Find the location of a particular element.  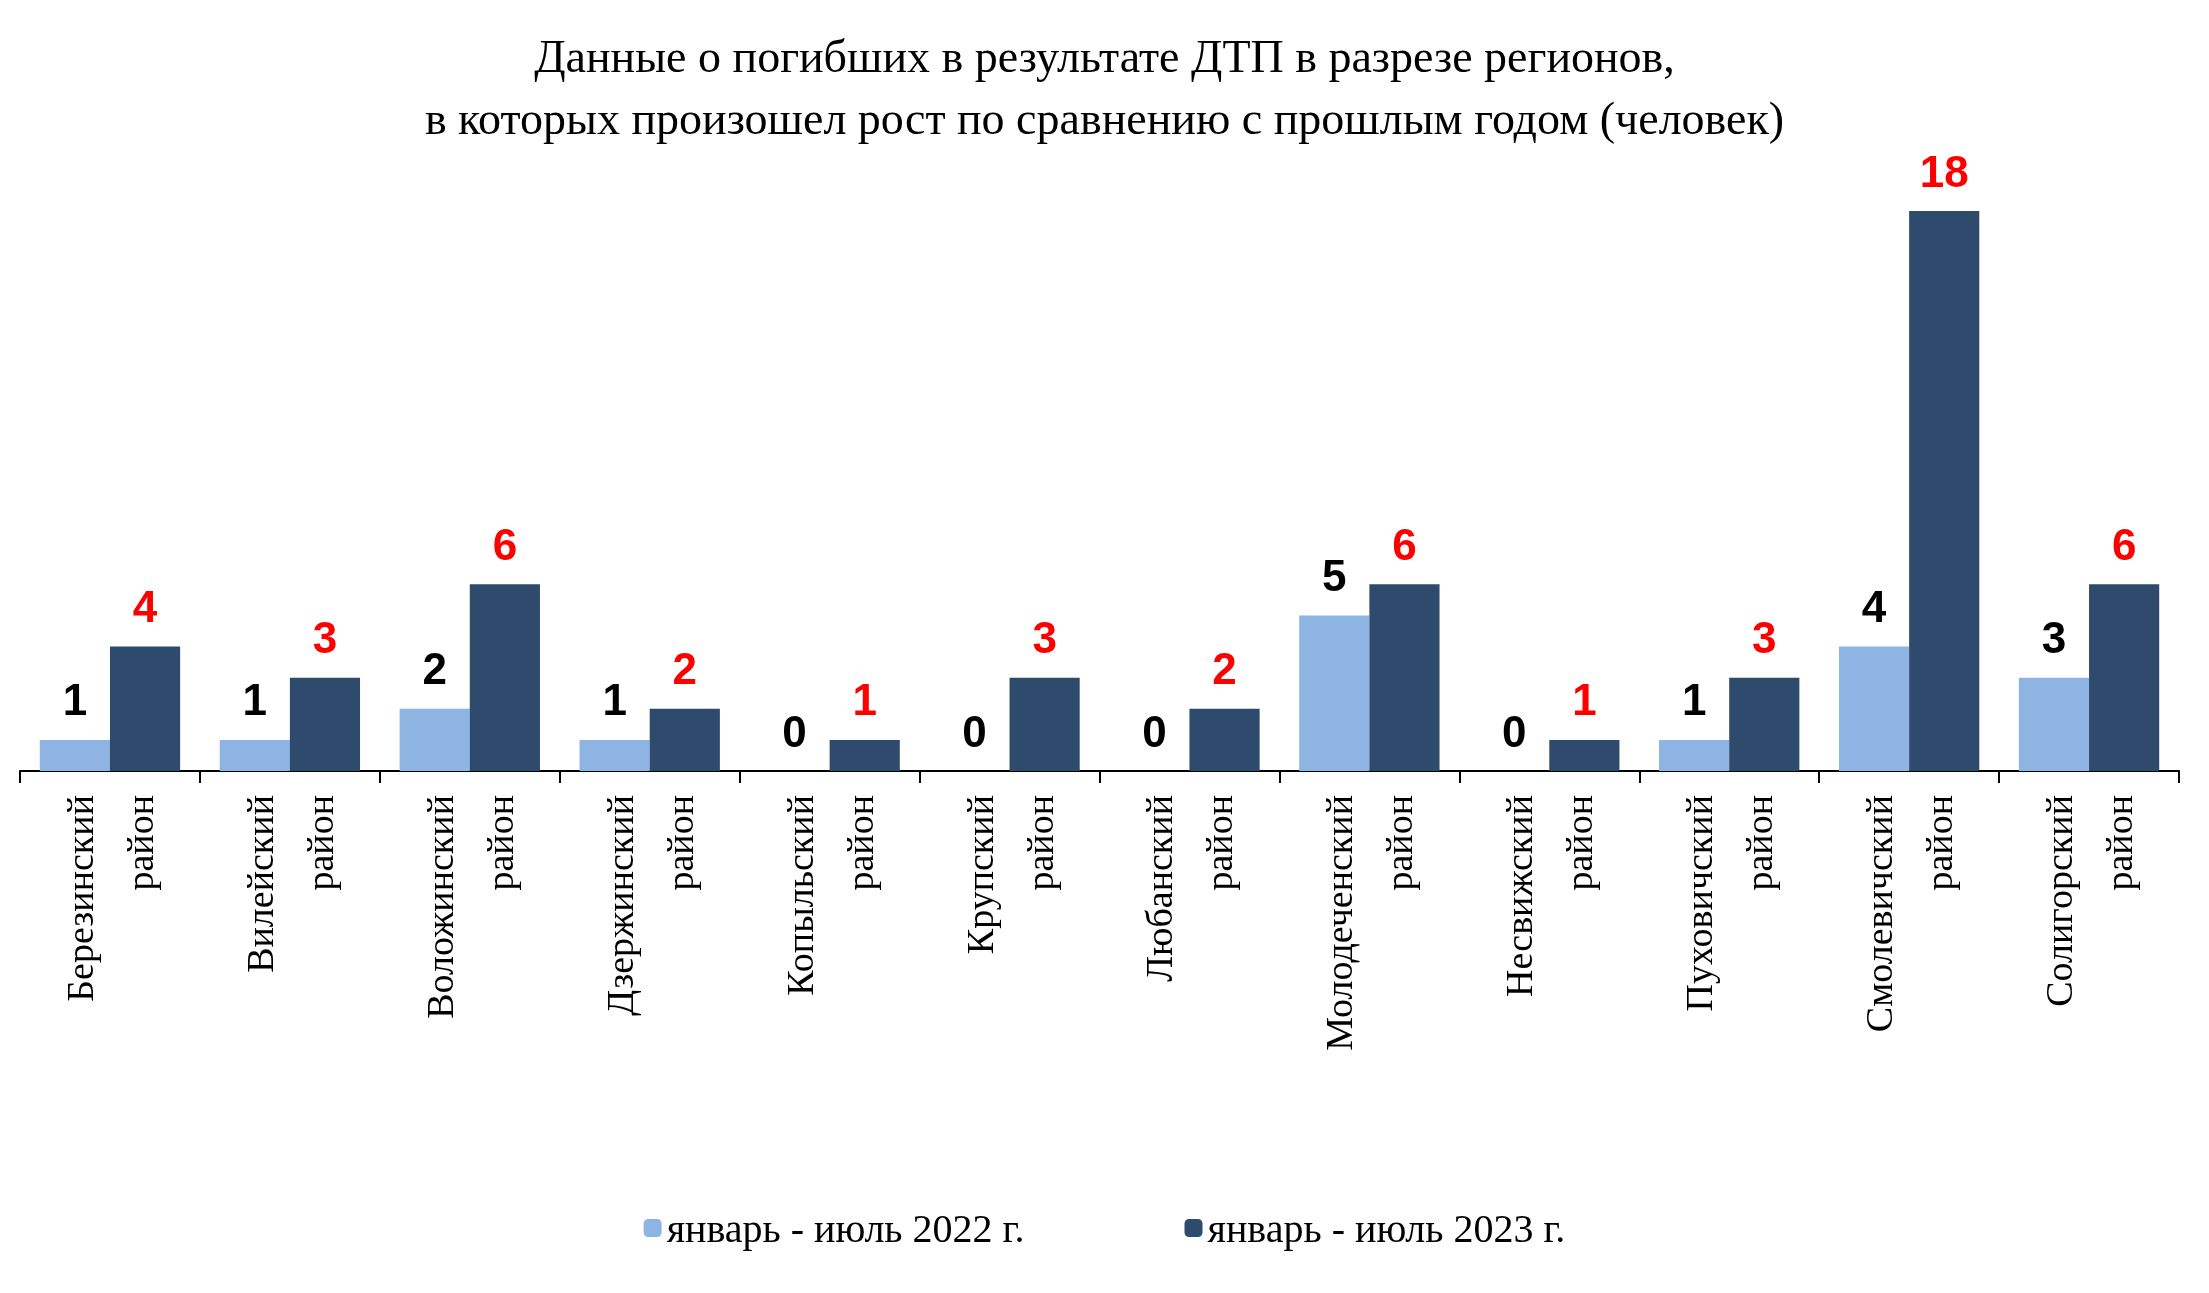

x-tick-label: Копыльский район is located at coordinates (829, 895).